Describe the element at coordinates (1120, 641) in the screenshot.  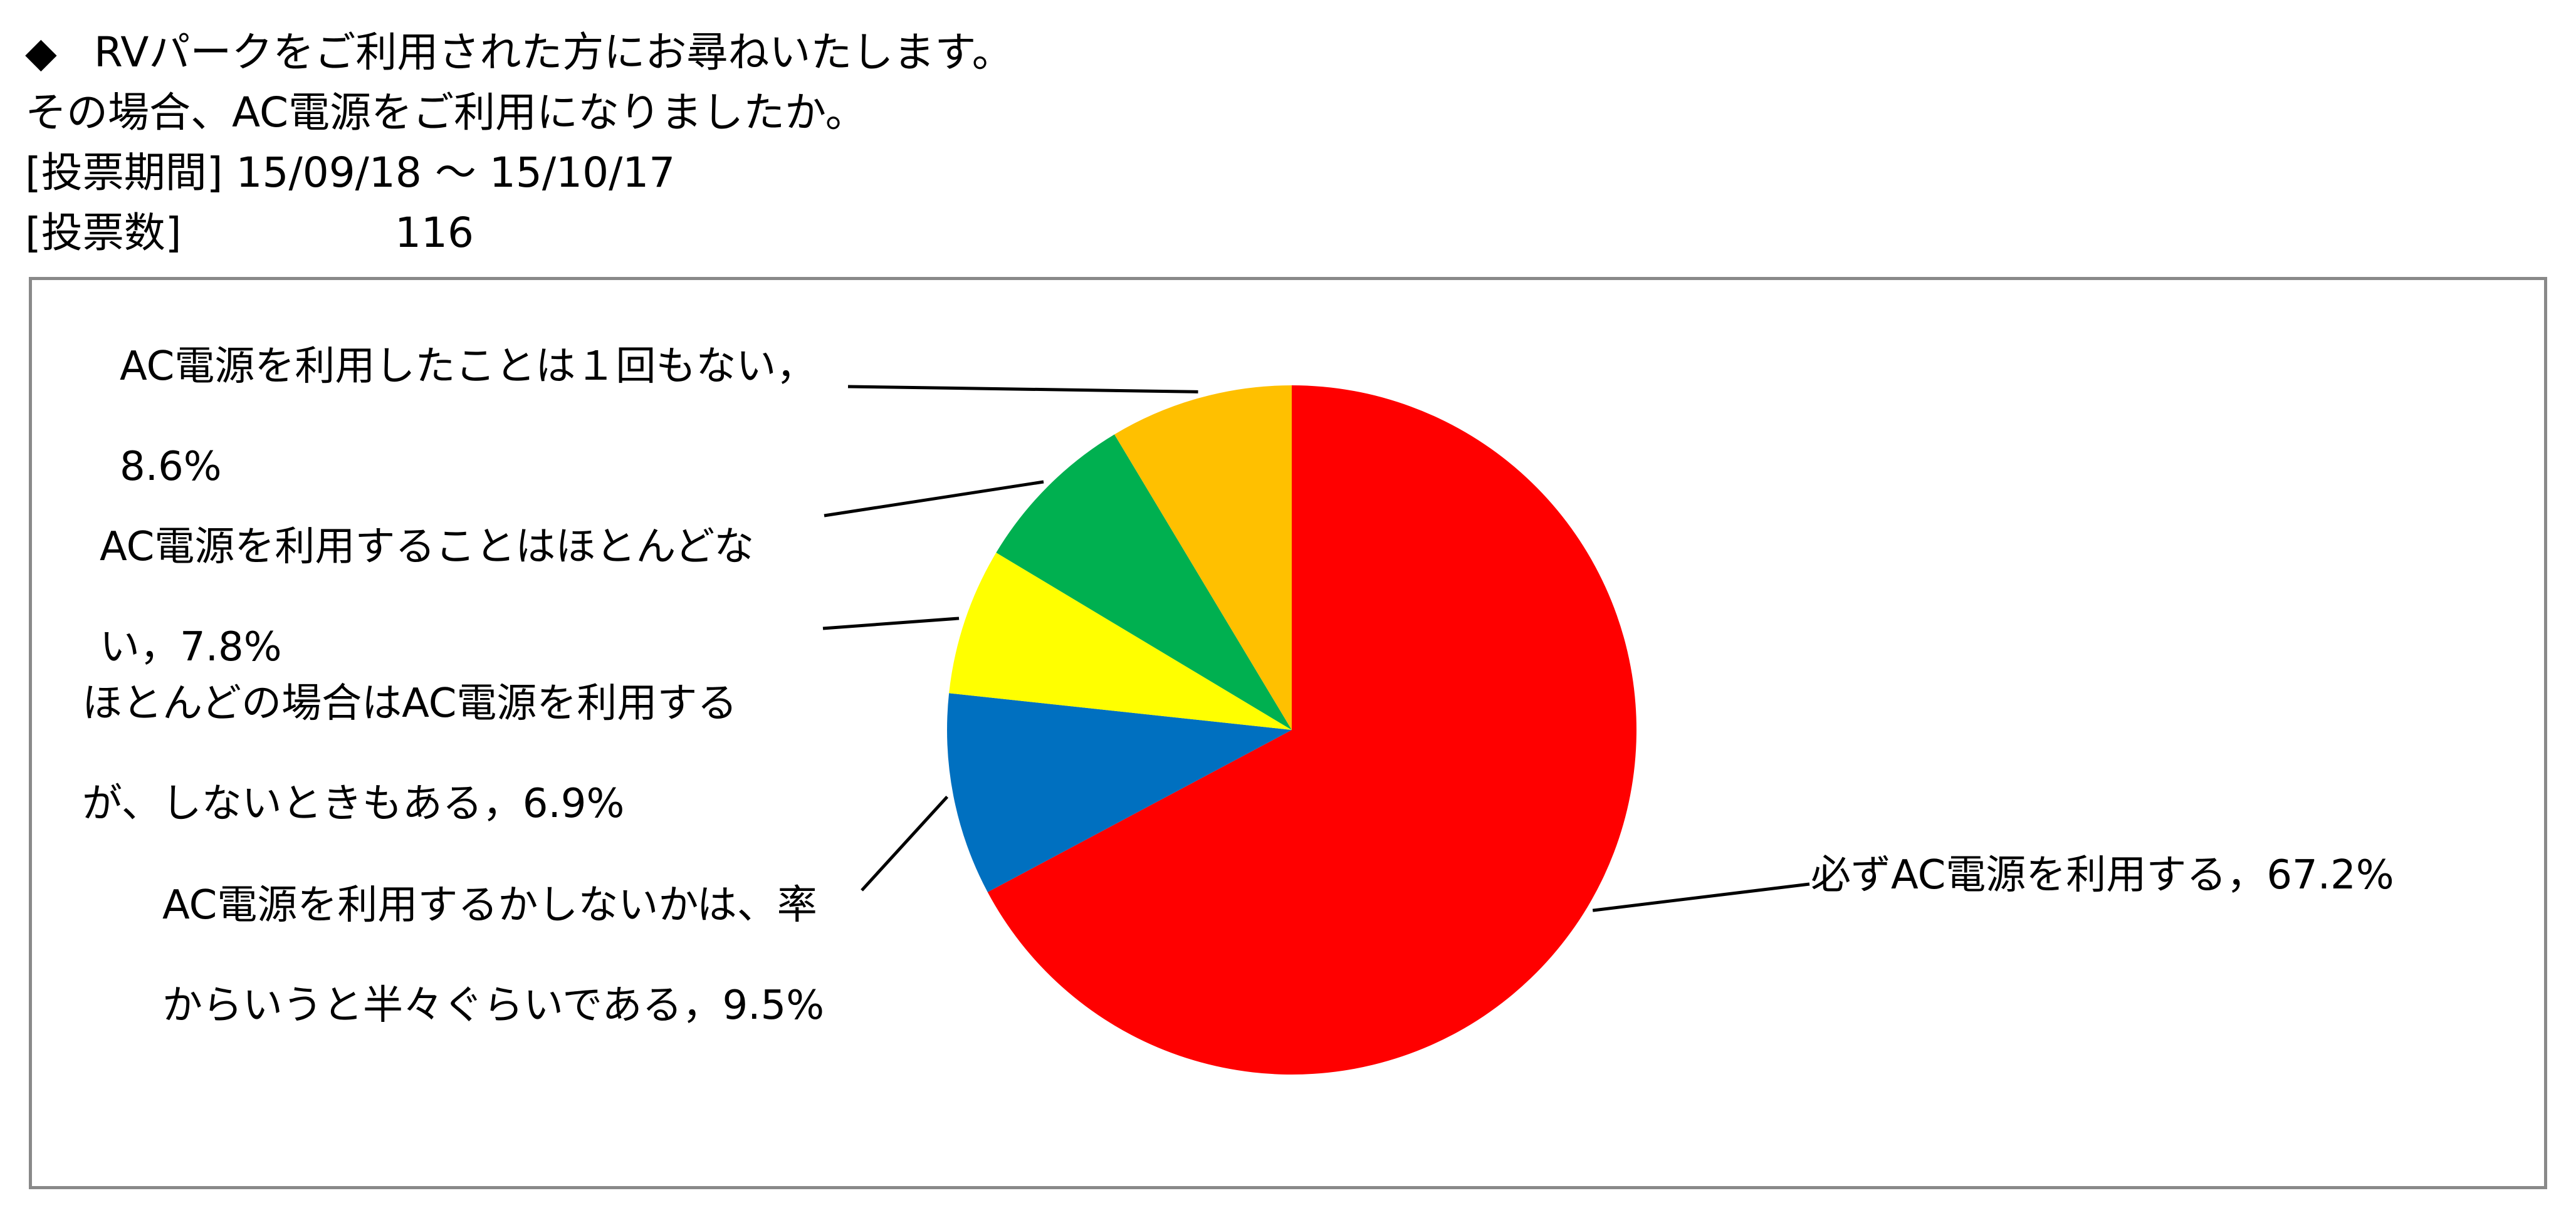
I see `pie-slice-mostly` at that location.